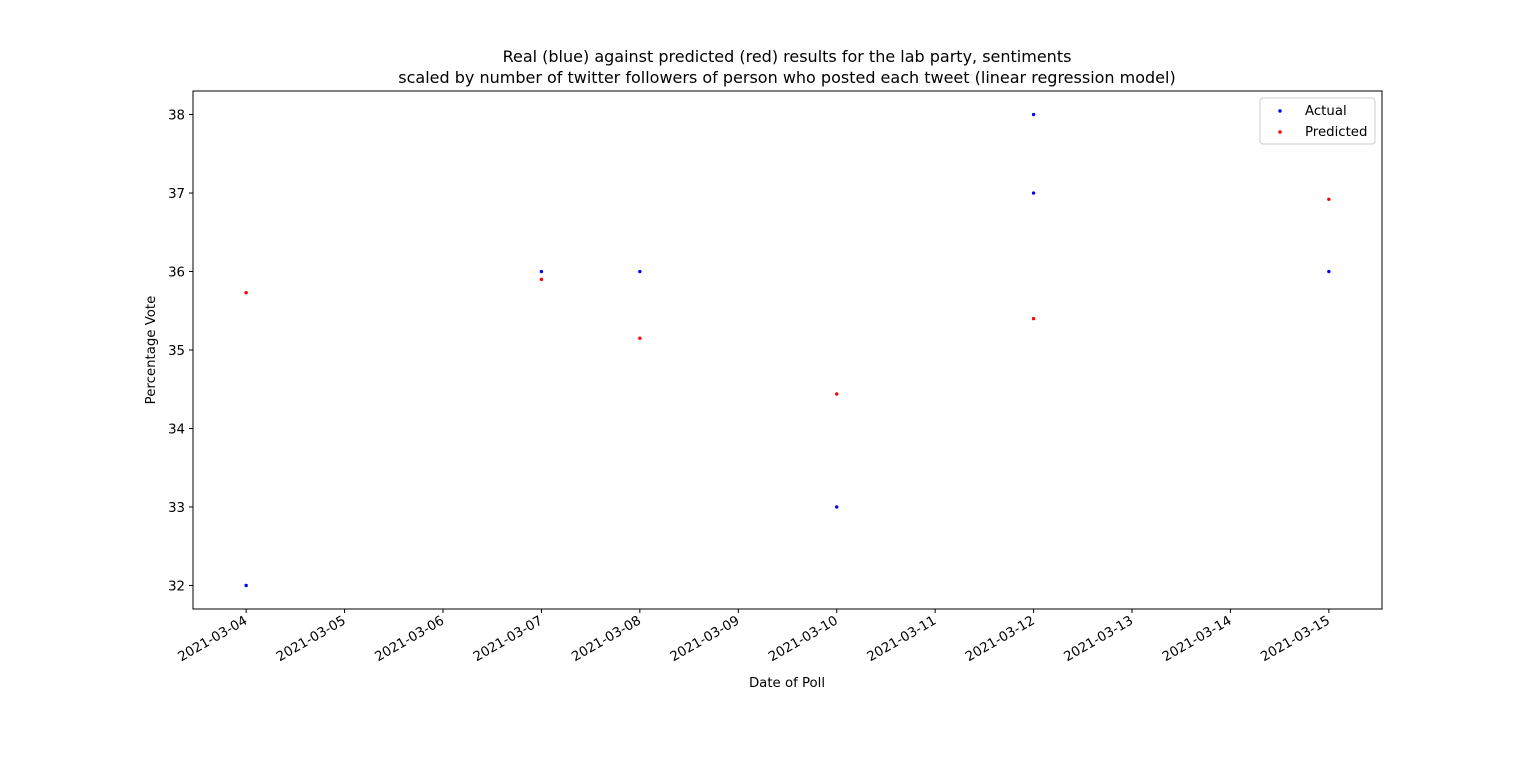 The image size is (1536, 761). Describe the element at coordinates (176, 429) in the screenshot. I see `y-tick-label: 34` at that location.